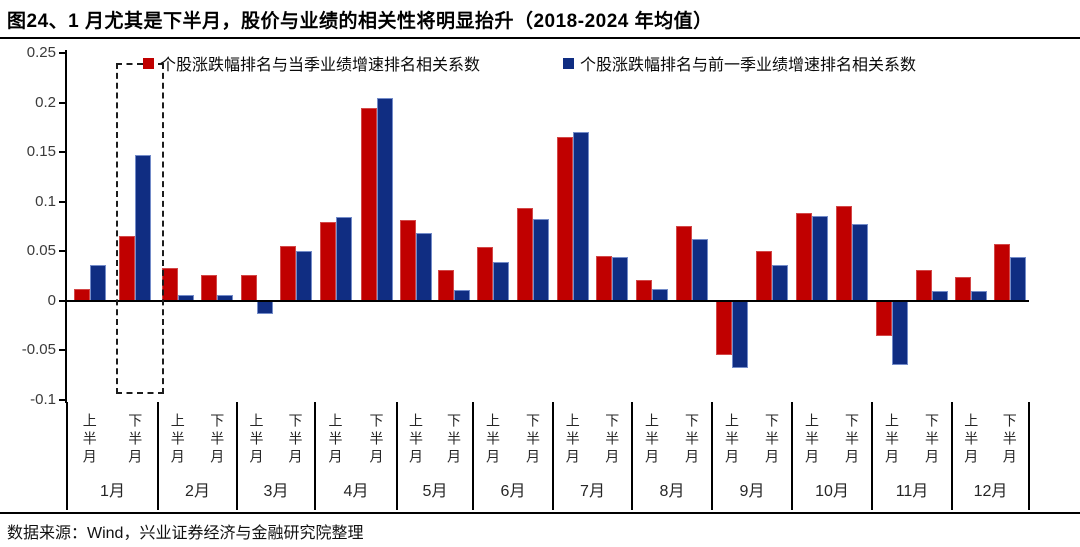 The height and width of the screenshot is (547, 1080). What do you see at coordinates (832, 491) in the screenshot?
I see `xaxis-month-label: 10月` at bounding box center [832, 491].